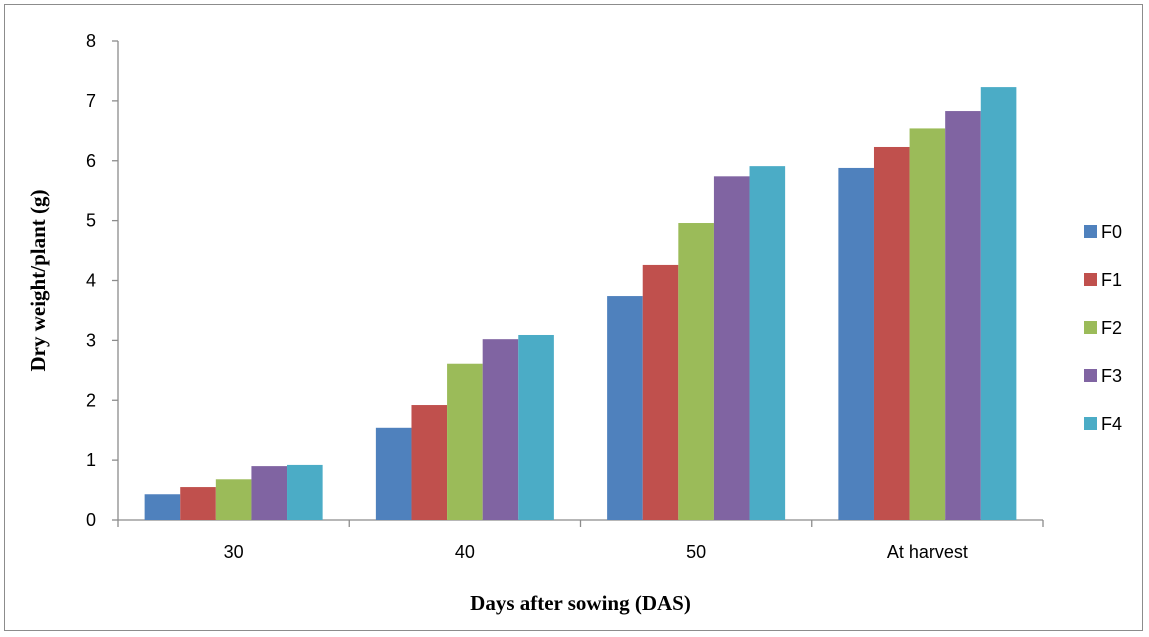  Describe the element at coordinates (1090, 279) in the screenshot. I see `legend-swatch-f1` at that location.